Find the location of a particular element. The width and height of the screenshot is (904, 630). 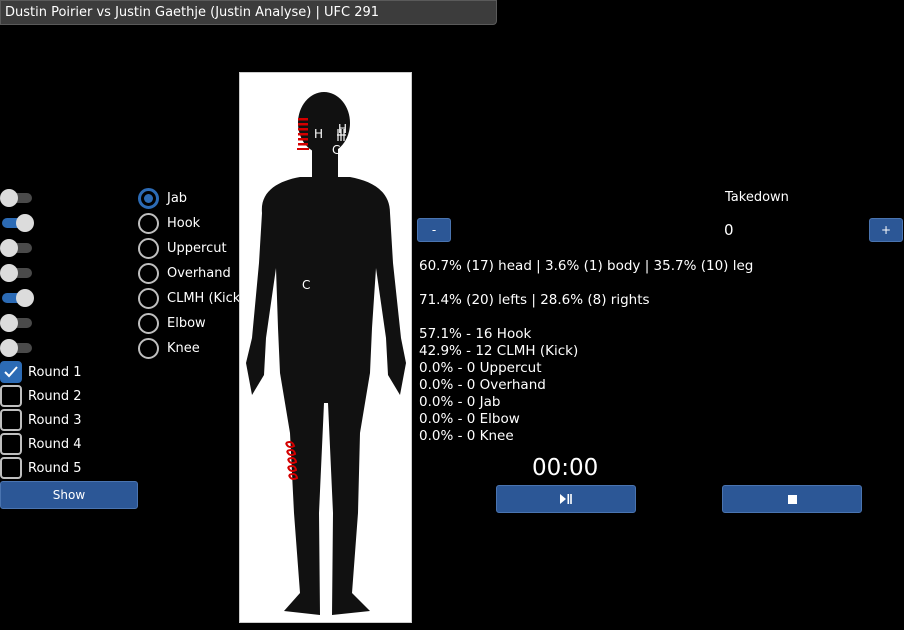

body-silhouette-icon is located at coordinates (326, 353).